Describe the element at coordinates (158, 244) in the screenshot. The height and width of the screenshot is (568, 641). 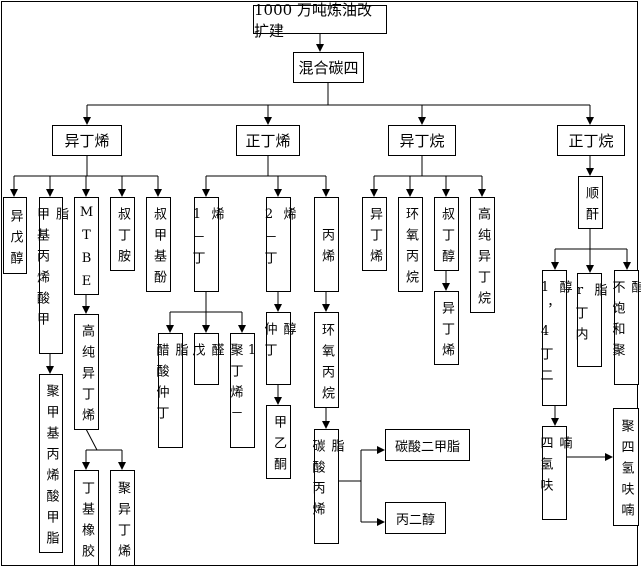
I see `tert-methylphenol-box: 叔甲基酚` at that location.